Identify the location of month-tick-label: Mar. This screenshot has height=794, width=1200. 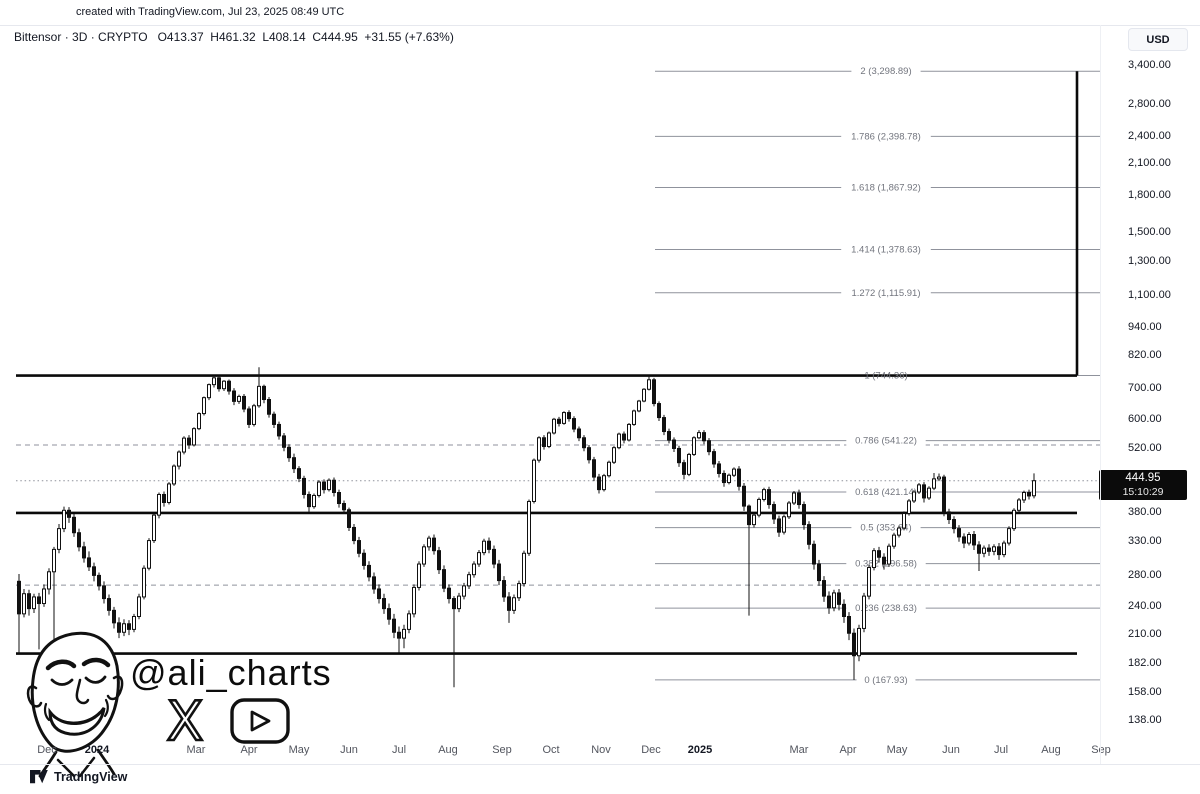
(799, 750).